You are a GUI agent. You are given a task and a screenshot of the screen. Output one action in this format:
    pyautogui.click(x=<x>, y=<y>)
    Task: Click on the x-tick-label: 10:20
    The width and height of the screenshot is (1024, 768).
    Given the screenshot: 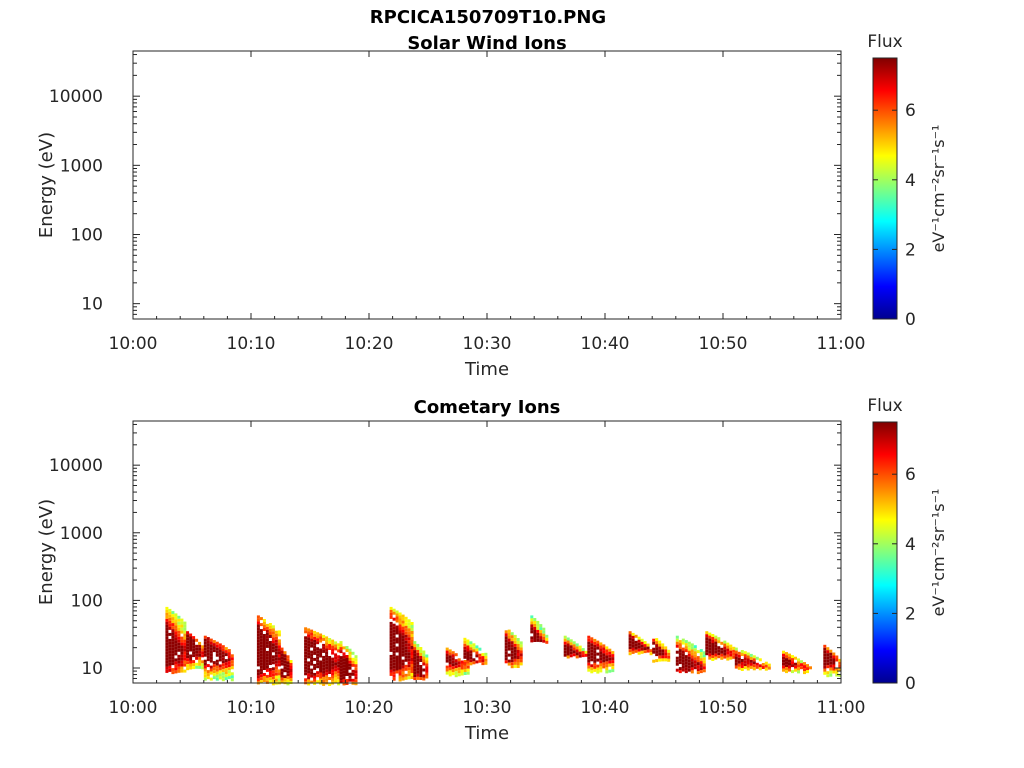 What is the action you would take?
    pyautogui.click(x=369, y=344)
    